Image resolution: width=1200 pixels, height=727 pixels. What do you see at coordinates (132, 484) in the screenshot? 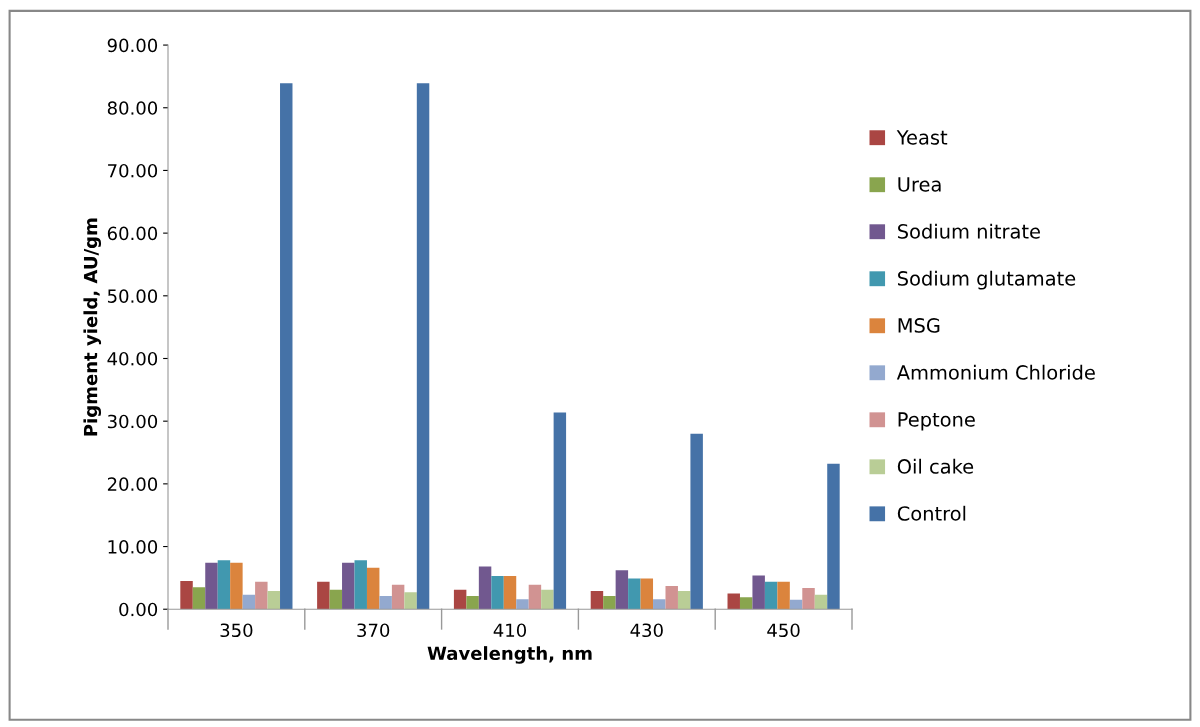
I see `y-tick-label: 20.00` at bounding box center [132, 484].